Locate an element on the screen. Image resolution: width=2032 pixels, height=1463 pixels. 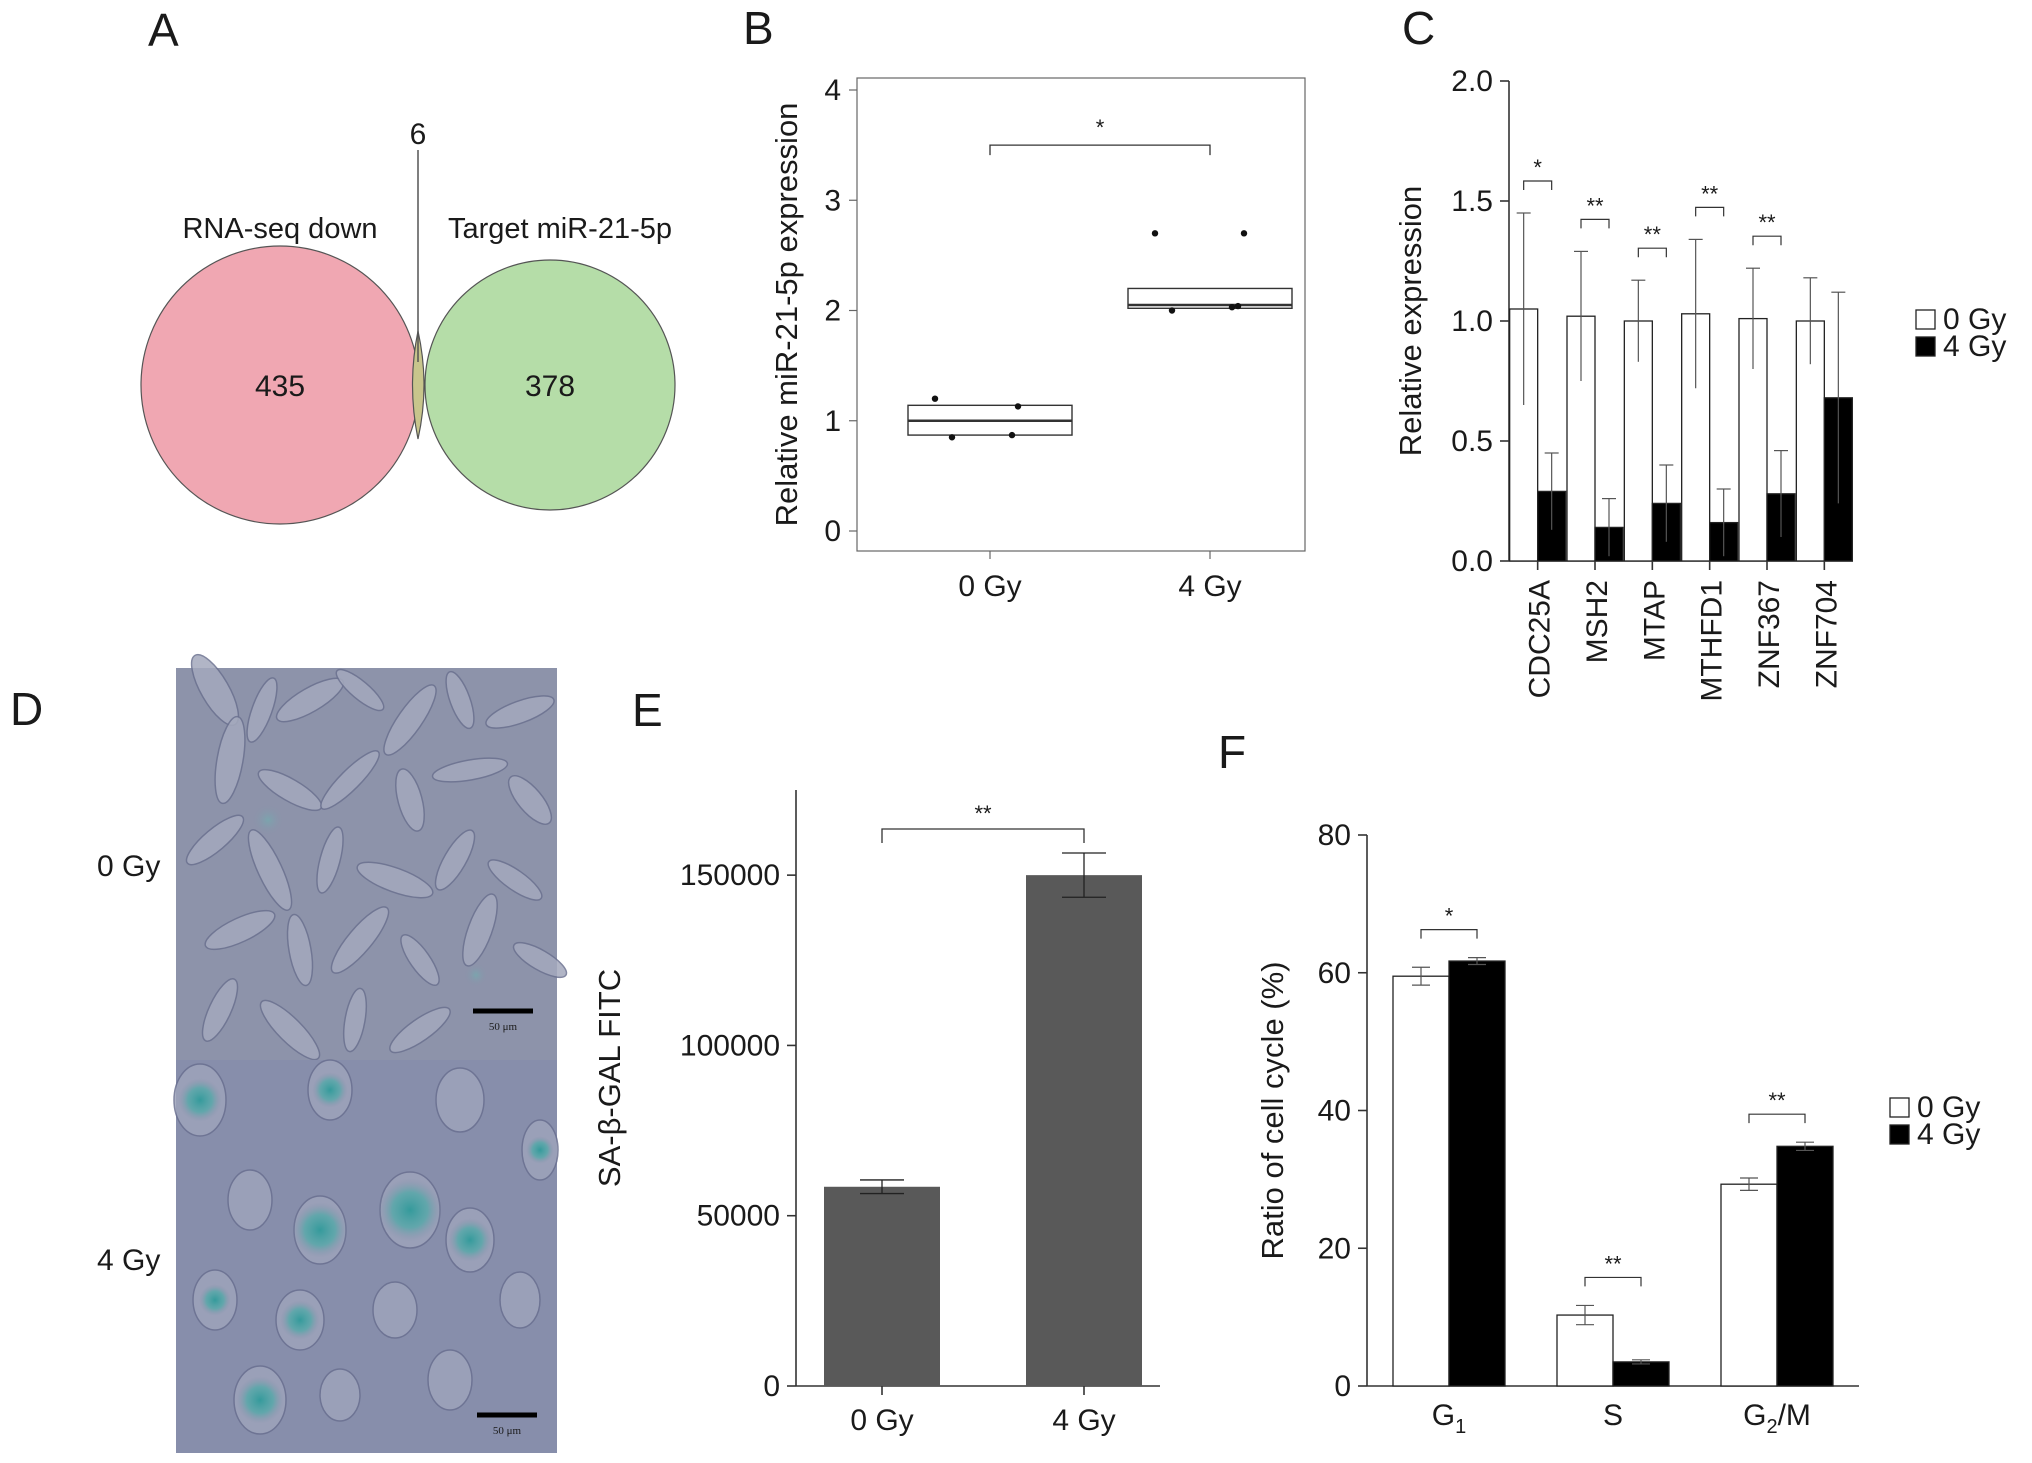
chart-f-xtick-label: G2/M is located at coordinates (1777, 1418).